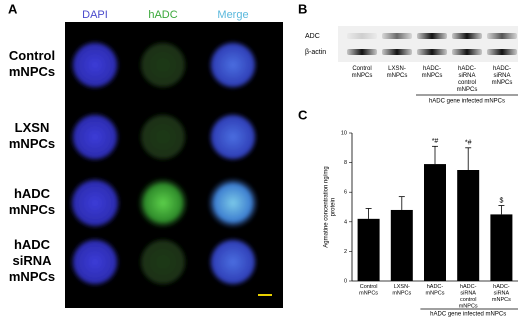 This screenshot has width=529, height=318. I want to click on row-label: hADC siRNA mNPCs, so click(32, 260).